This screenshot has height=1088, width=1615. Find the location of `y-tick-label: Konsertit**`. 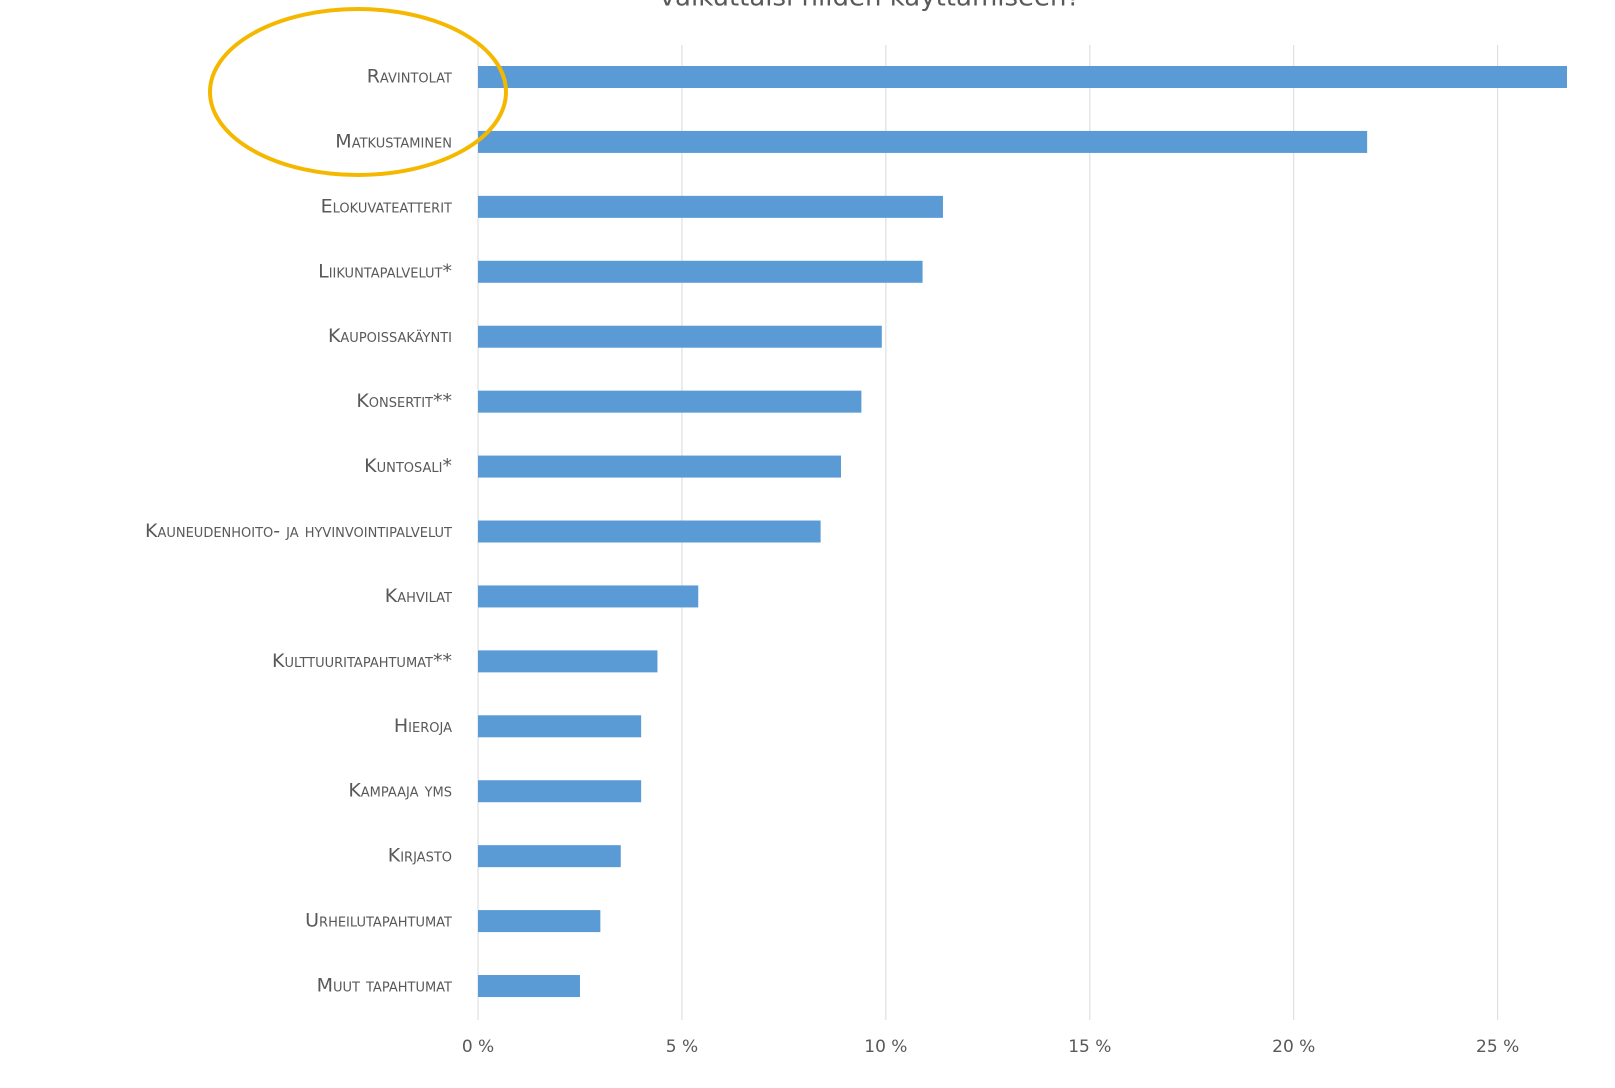

y-tick-label: Konsertit** is located at coordinates (404, 401).